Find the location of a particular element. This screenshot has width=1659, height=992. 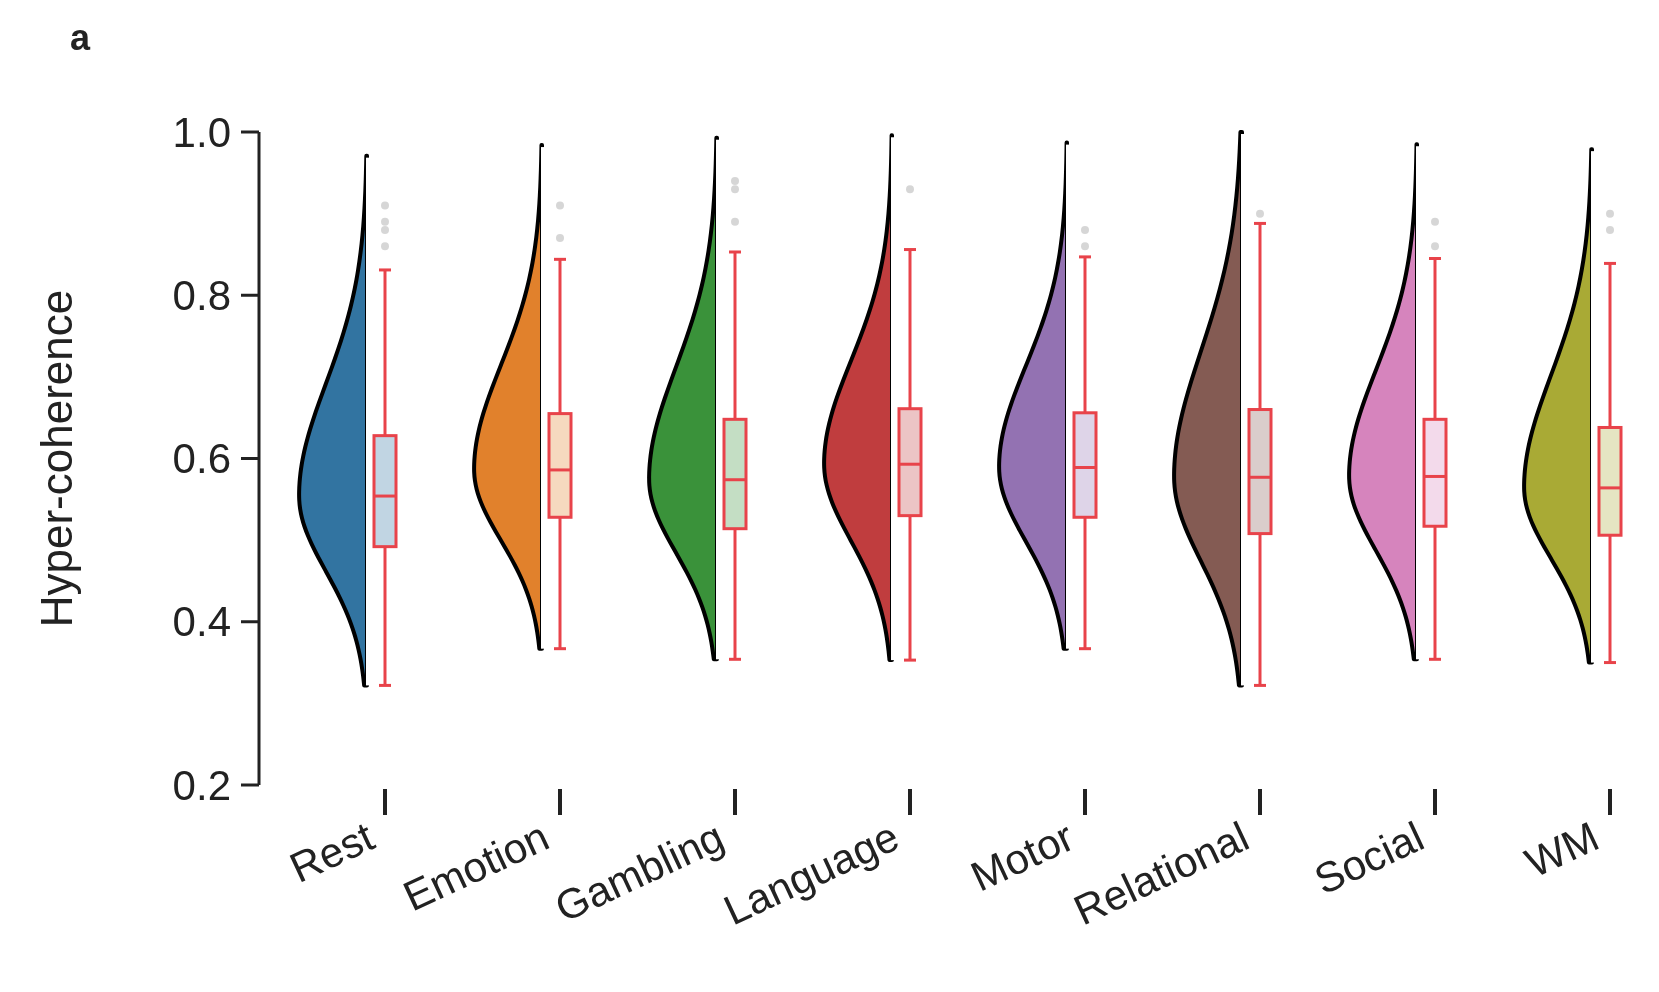

y-tick-label: 0.8 is located at coordinates (201, 295).